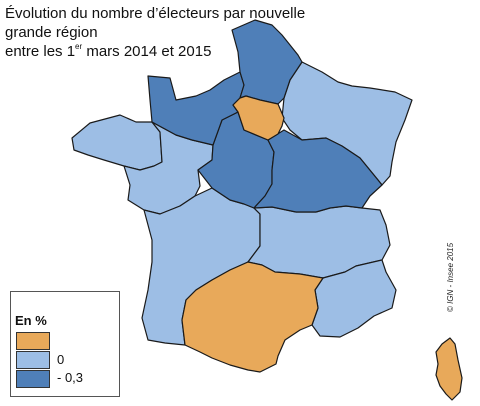 The width and height of the screenshot is (480, 406). Describe the element at coordinates (65, 344) in the screenshot. I see `legend: En % 0 - 0,3` at that location.